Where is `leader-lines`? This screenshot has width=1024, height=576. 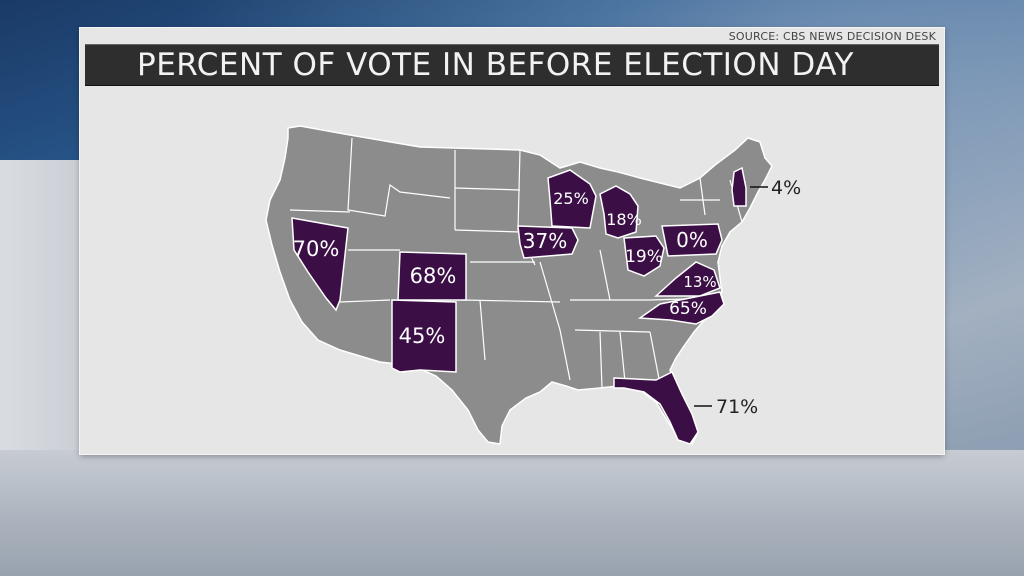
leader-lines is located at coordinates (731, 296).